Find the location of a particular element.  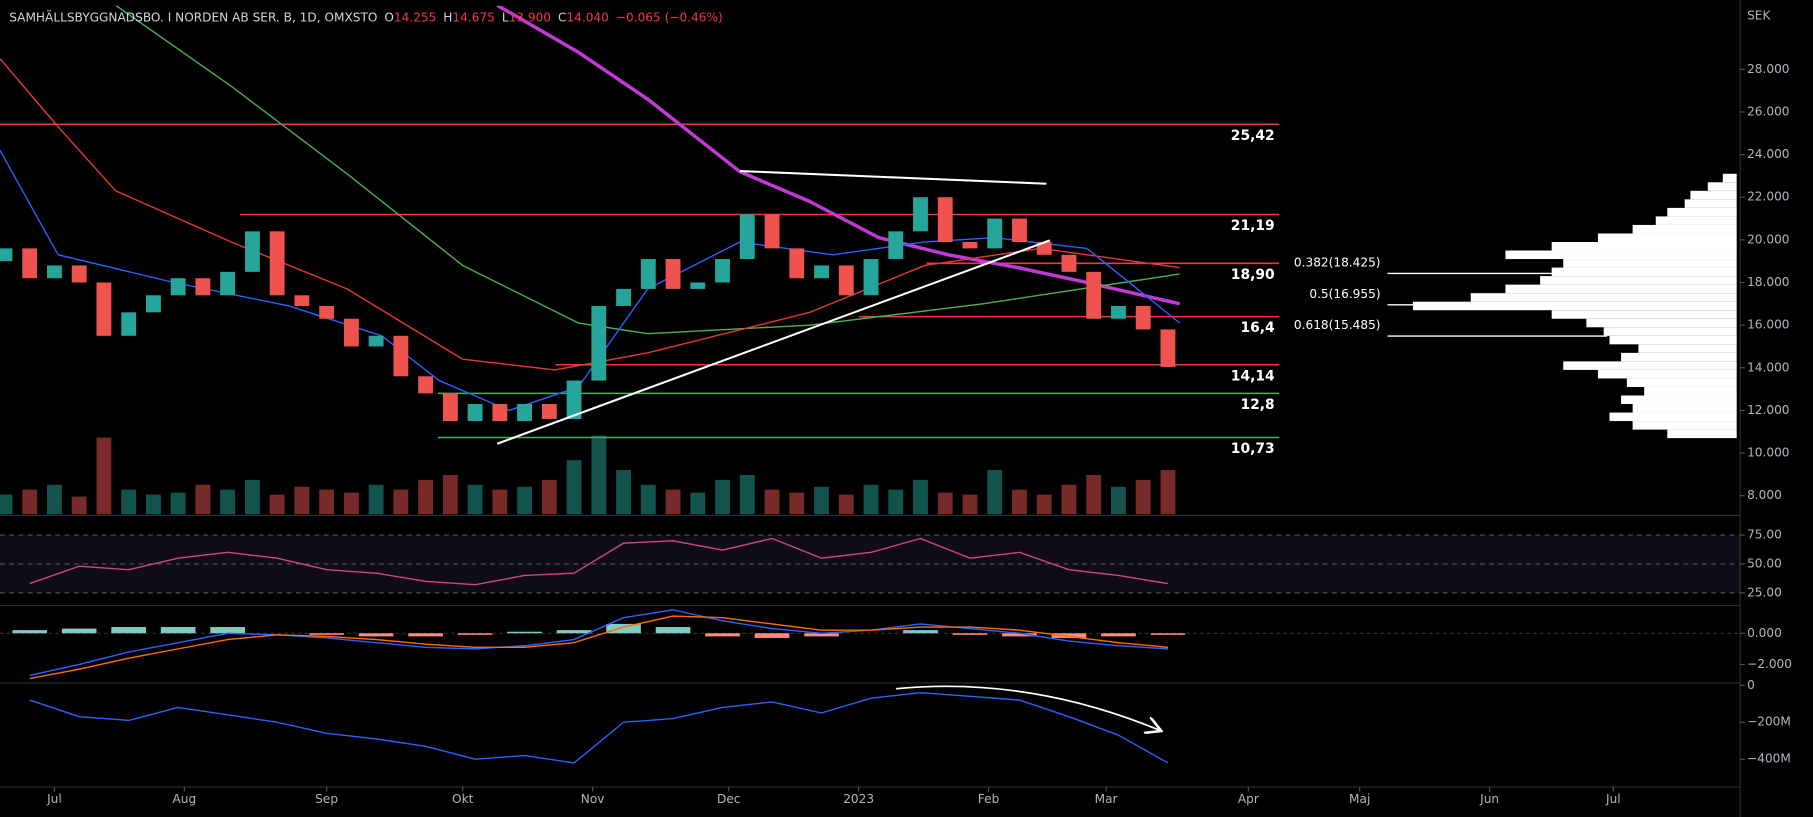

y-tick-label: −200M is located at coordinates (1769, 722).